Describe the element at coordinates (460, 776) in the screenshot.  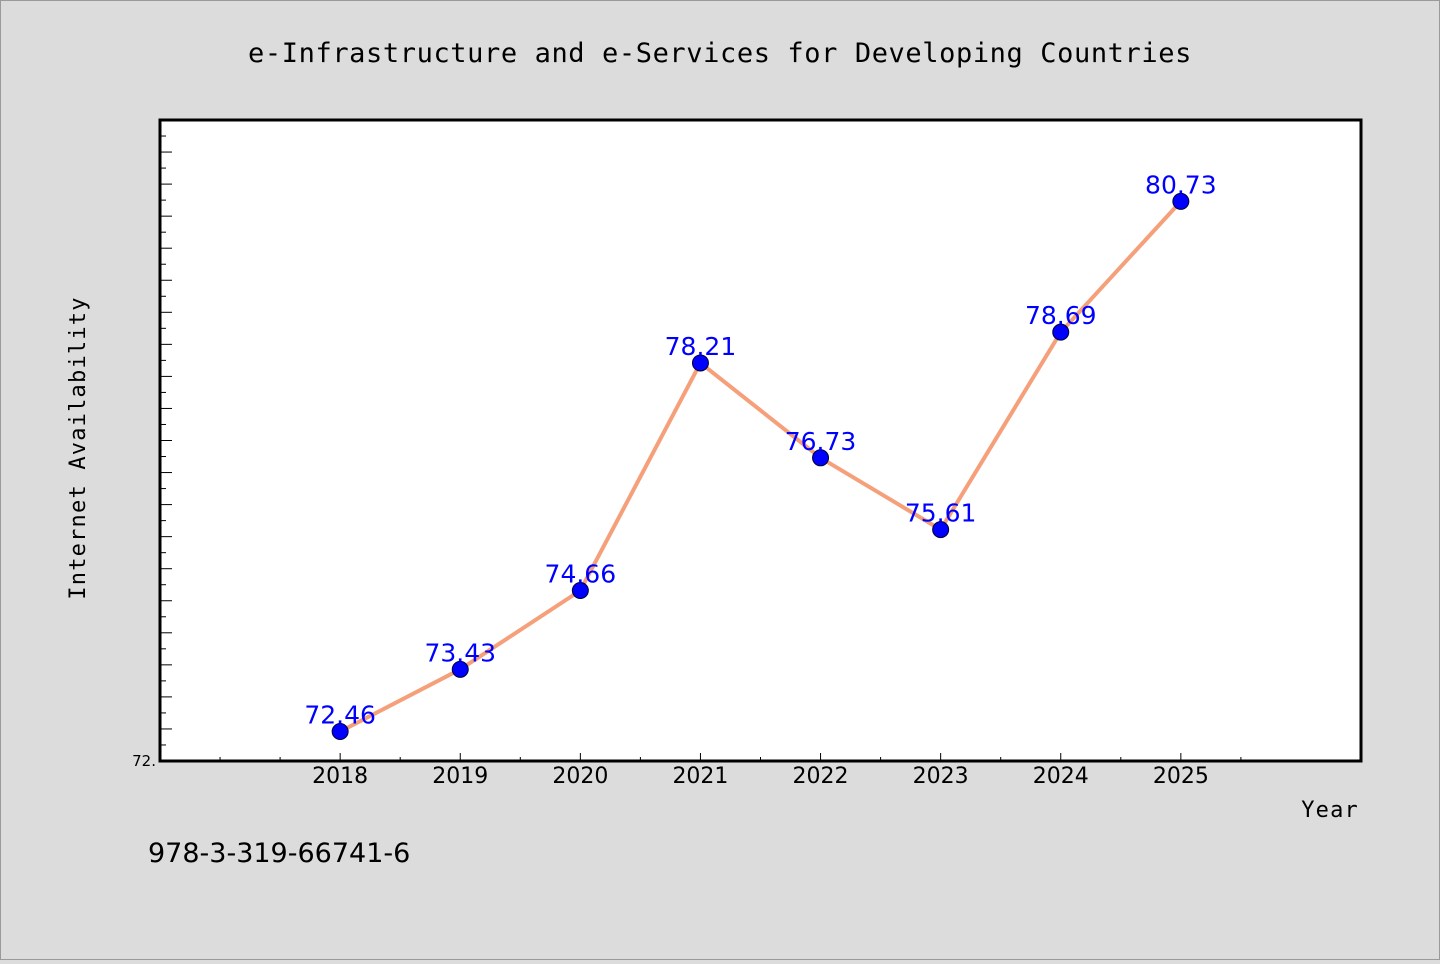
I see `x-tick-label: 2019` at that location.